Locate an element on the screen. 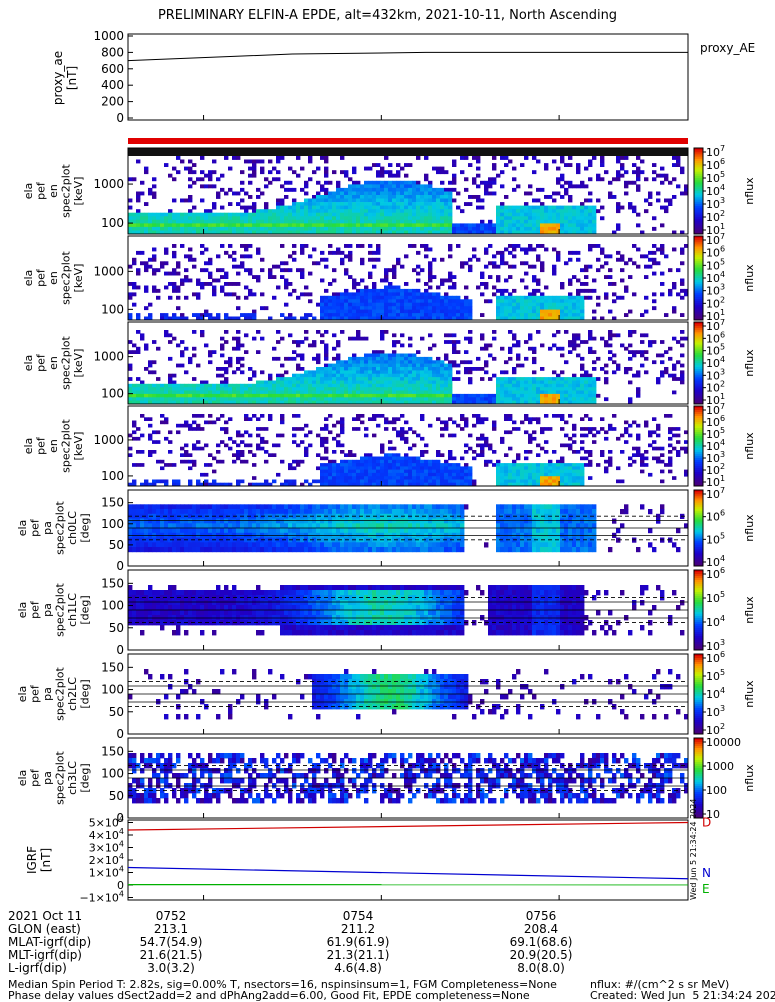 The width and height of the screenshot is (775, 1002). proxy-ae-ytick-label: 200 is located at coordinates (112, 102).